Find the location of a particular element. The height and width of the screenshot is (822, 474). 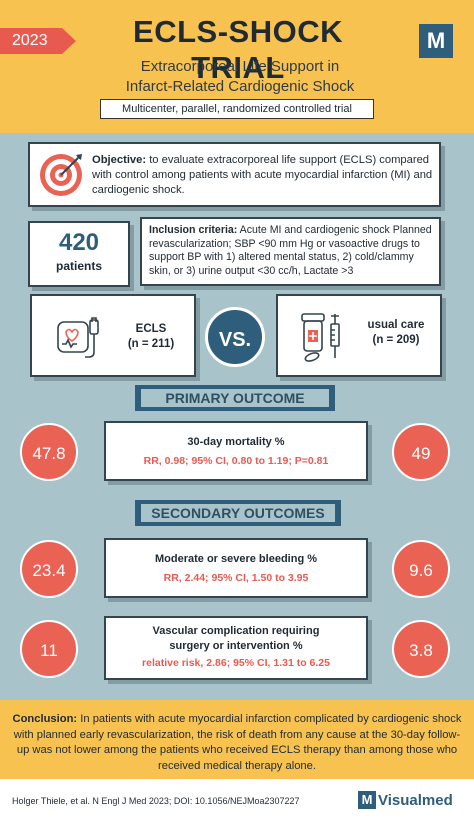

primary-outcome-stat: RR, 0.98; 95% CI, 0.80 to 1.19; P=0.81 is located at coordinates (236, 461).